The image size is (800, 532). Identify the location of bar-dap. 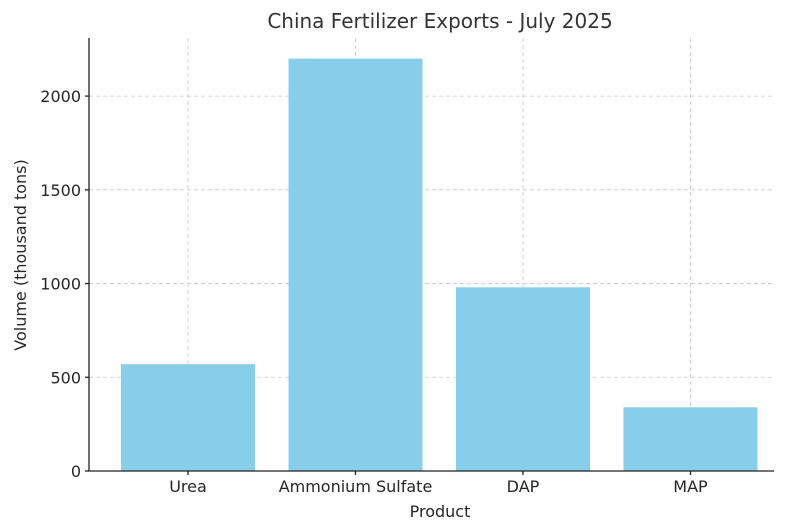
(523, 379).